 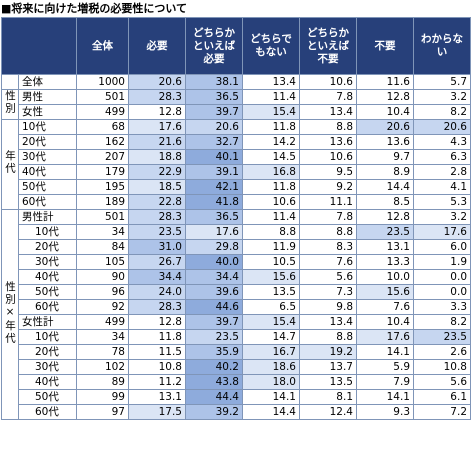 I want to click on data-row: 20代 84 31.0 29.8 11.9 8.3 13.1 6.0, so click(x=236, y=247).